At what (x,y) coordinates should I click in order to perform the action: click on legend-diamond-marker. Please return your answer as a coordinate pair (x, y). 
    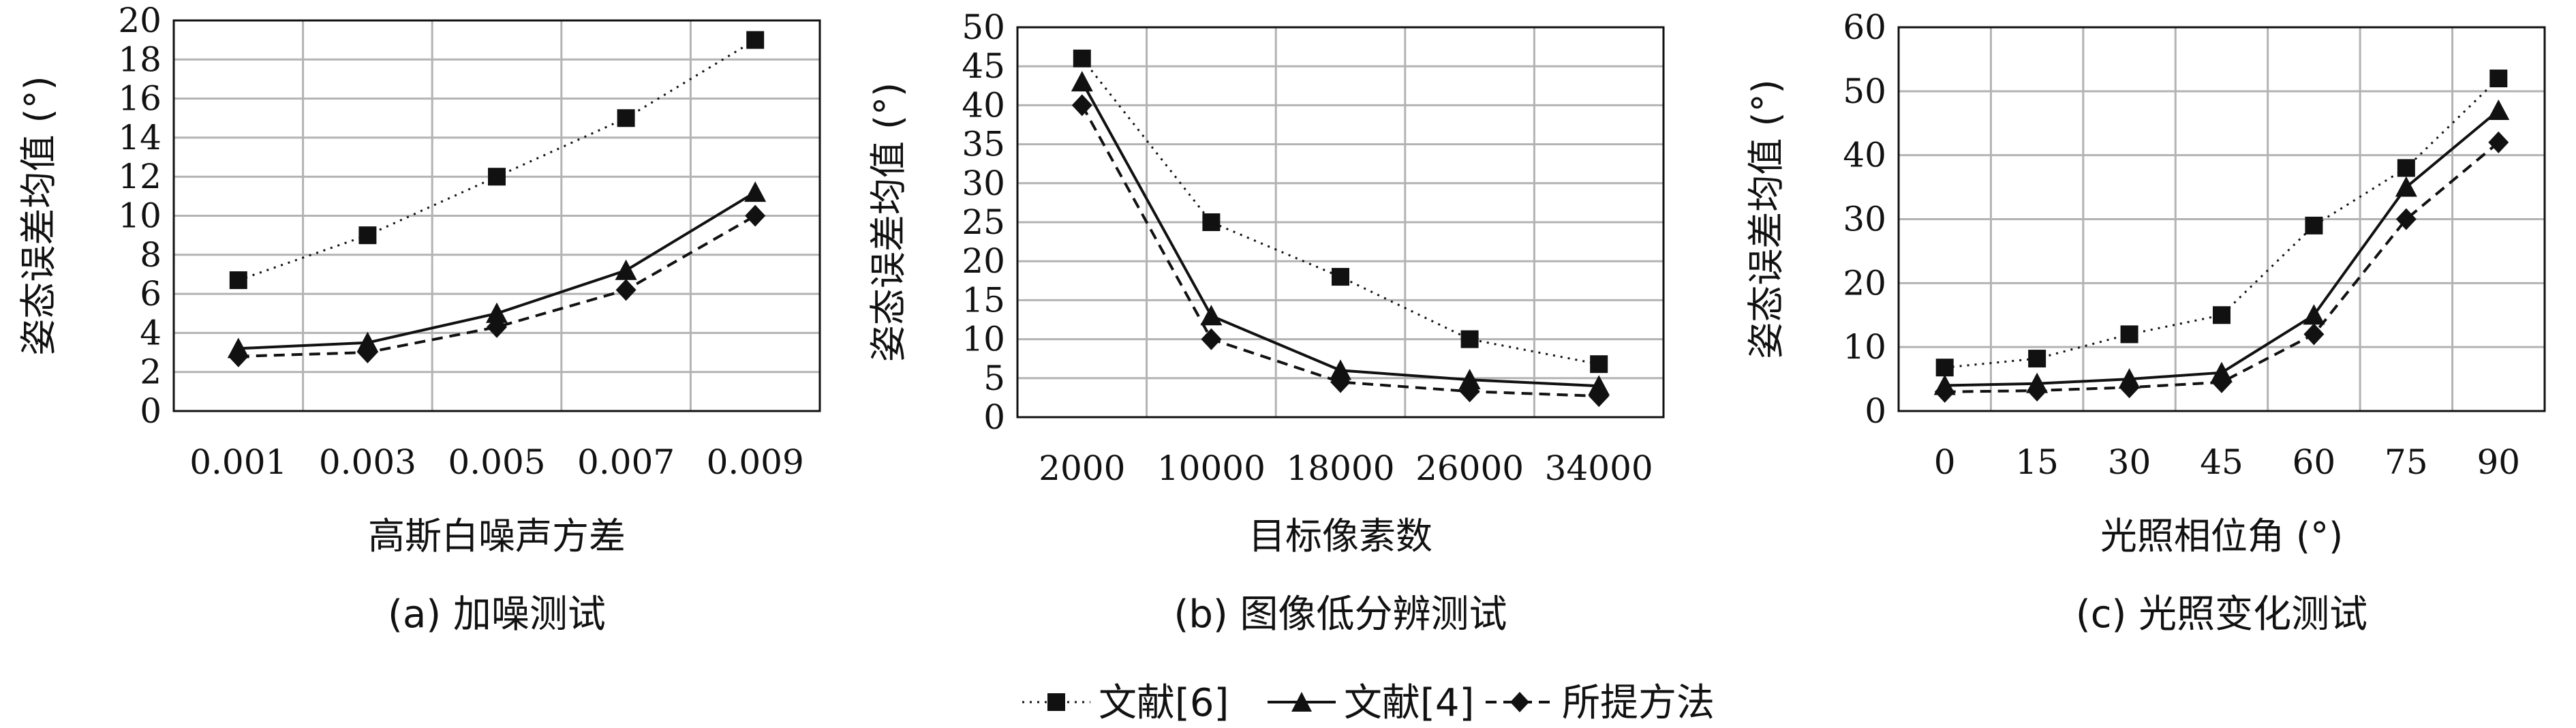
    Looking at the image, I should click on (1520, 702).